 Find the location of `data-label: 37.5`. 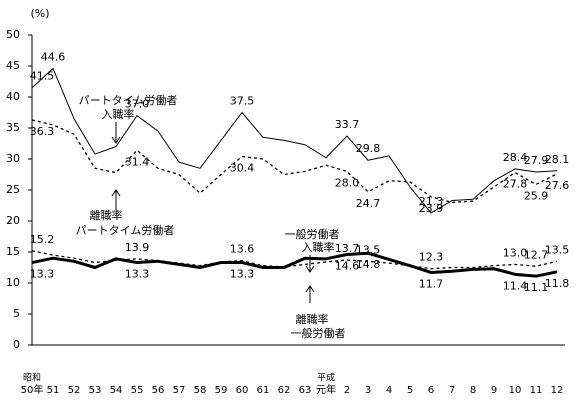

data-label: 37.5 is located at coordinates (242, 101).